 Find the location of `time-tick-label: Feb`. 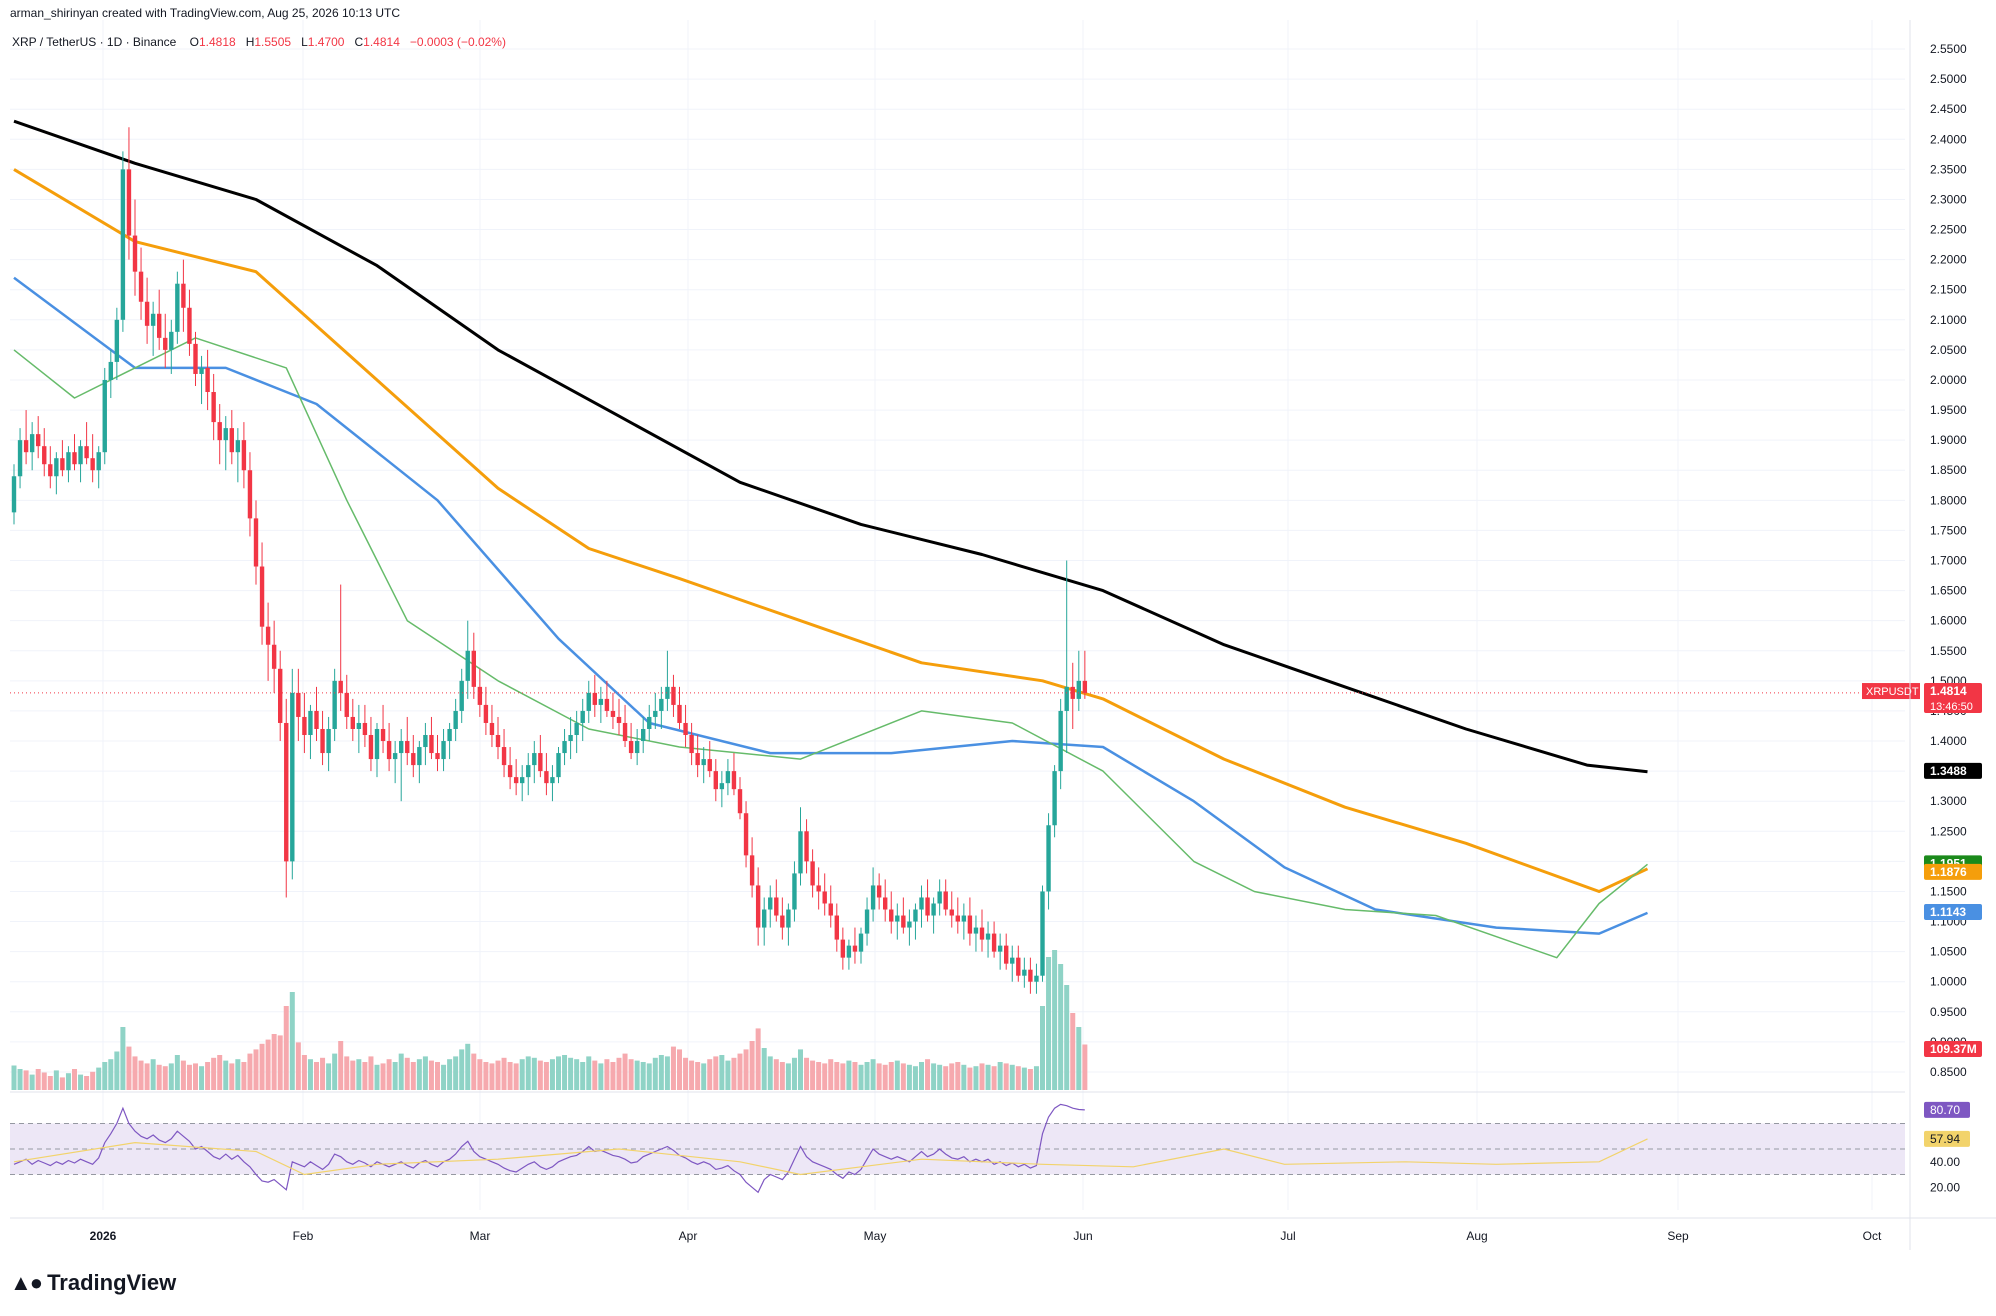

time-tick-label: Feb is located at coordinates (303, 1236).